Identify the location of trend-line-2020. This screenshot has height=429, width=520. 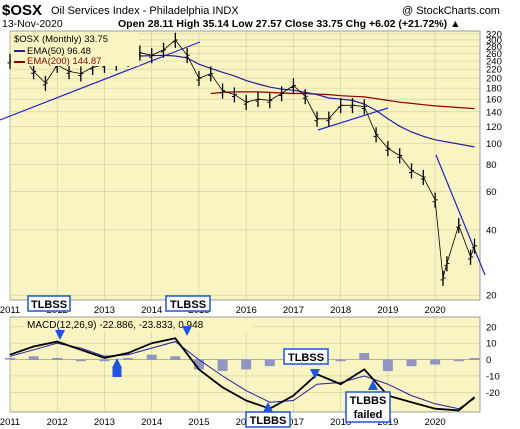
(460, 215).